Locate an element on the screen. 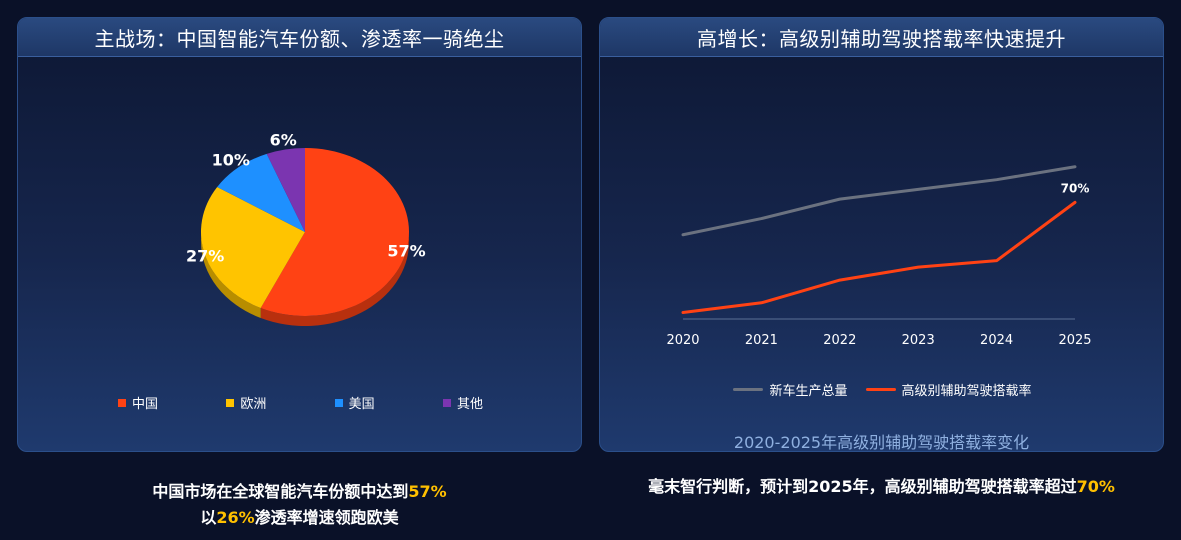 The width and height of the screenshot is (1181, 540). x-tick-label-2024: 2024 is located at coordinates (996, 340).